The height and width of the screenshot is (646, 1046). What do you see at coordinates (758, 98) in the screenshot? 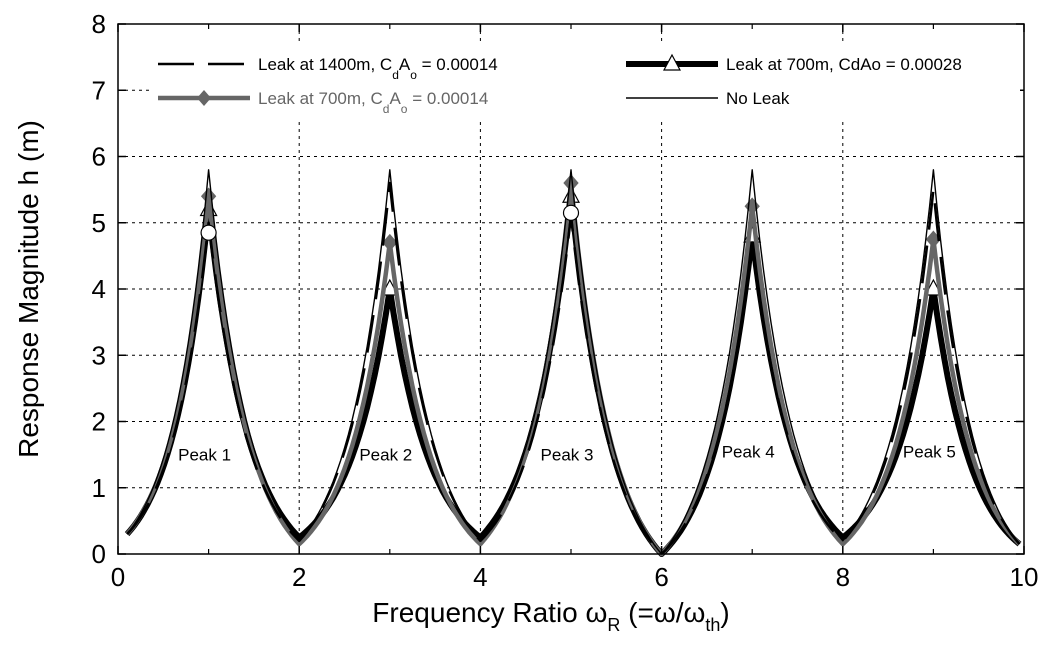
I see `legend-label-no_leak: No Leak` at bounding box center [758, 98].